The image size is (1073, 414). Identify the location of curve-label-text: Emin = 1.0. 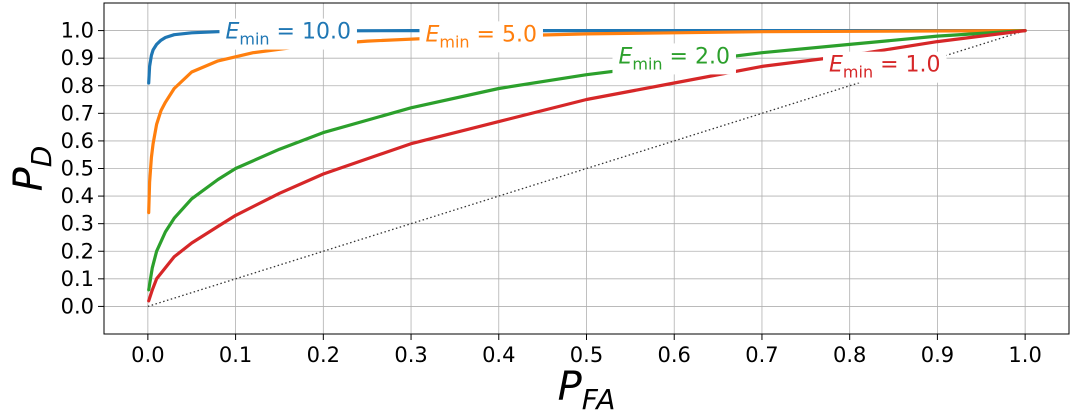
(885, 67).